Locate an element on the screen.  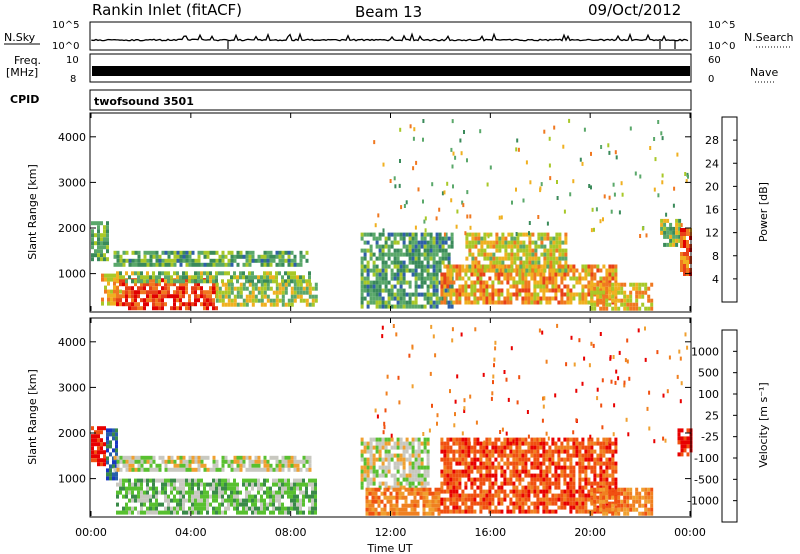
colorbar-tick-label: 25 is located at coordinates (712, 415).